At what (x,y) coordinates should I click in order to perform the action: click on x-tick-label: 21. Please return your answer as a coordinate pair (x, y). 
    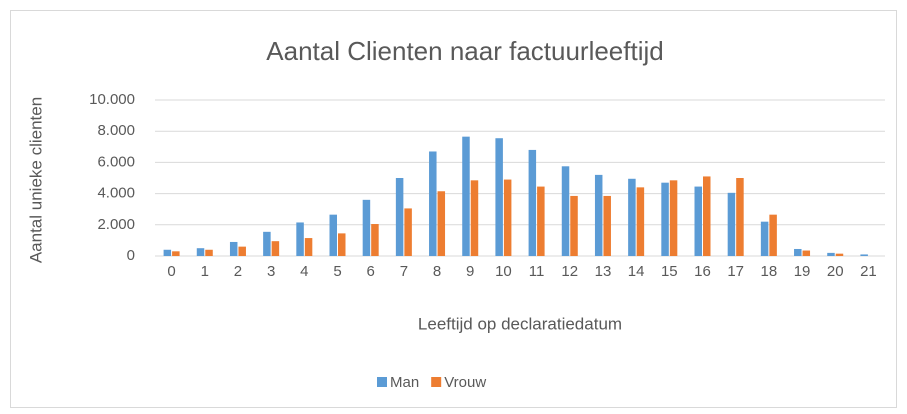
    Looking at the image, I should click on (868, 271).